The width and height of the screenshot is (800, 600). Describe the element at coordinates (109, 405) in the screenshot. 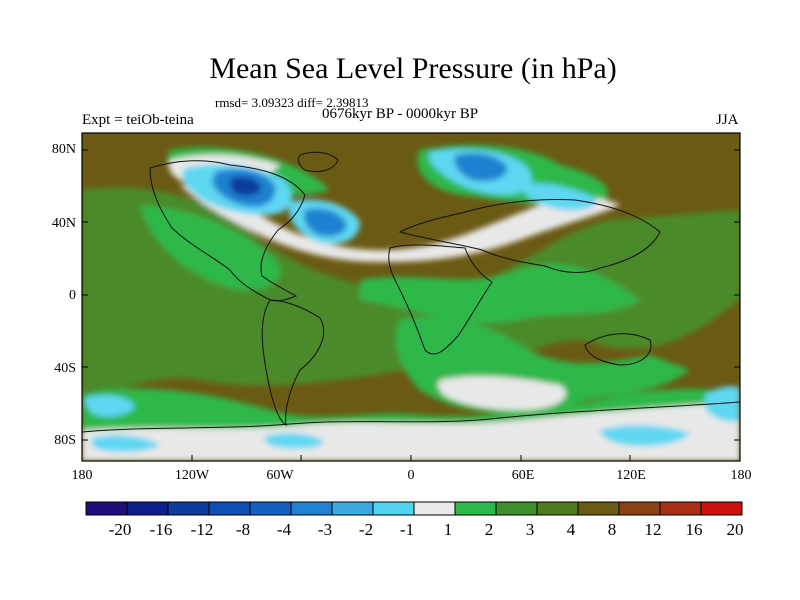

I see `field-blue-spac` at that location.